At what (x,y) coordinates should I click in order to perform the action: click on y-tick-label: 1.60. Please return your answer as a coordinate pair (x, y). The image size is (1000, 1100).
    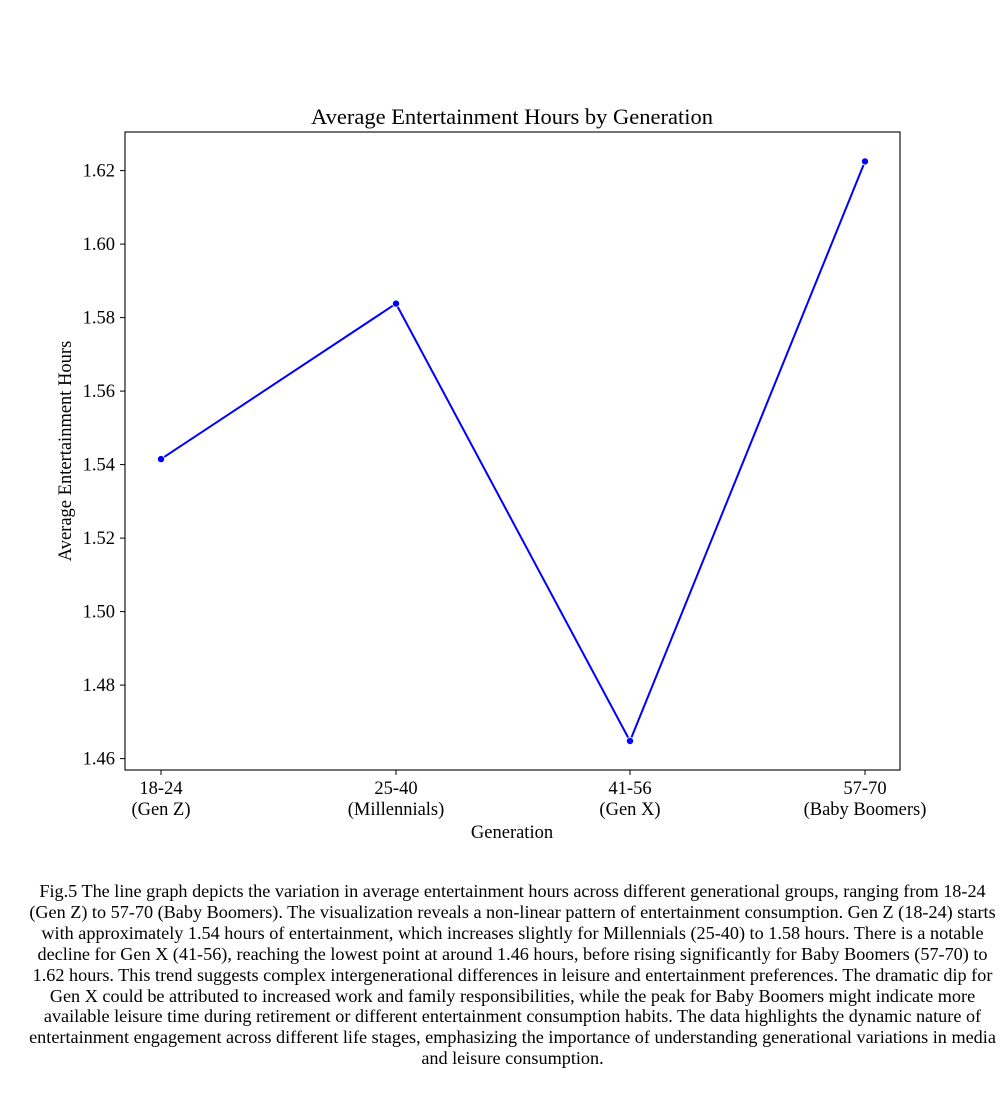
    Looking at the image, I should click on (99, 245).